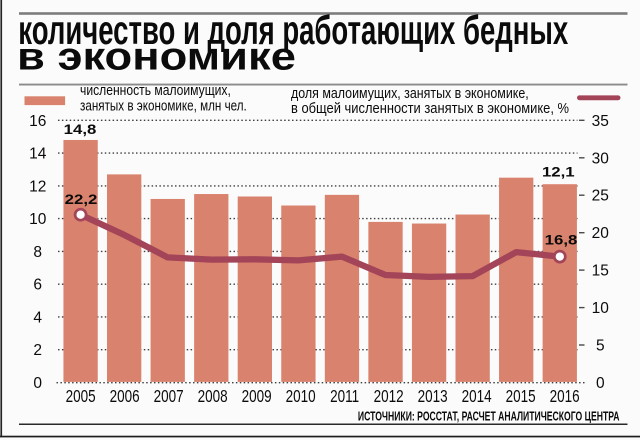  Describe the element at coordinates (301, 396) in the screenshot. I see `svg-text: 2010` at that location.